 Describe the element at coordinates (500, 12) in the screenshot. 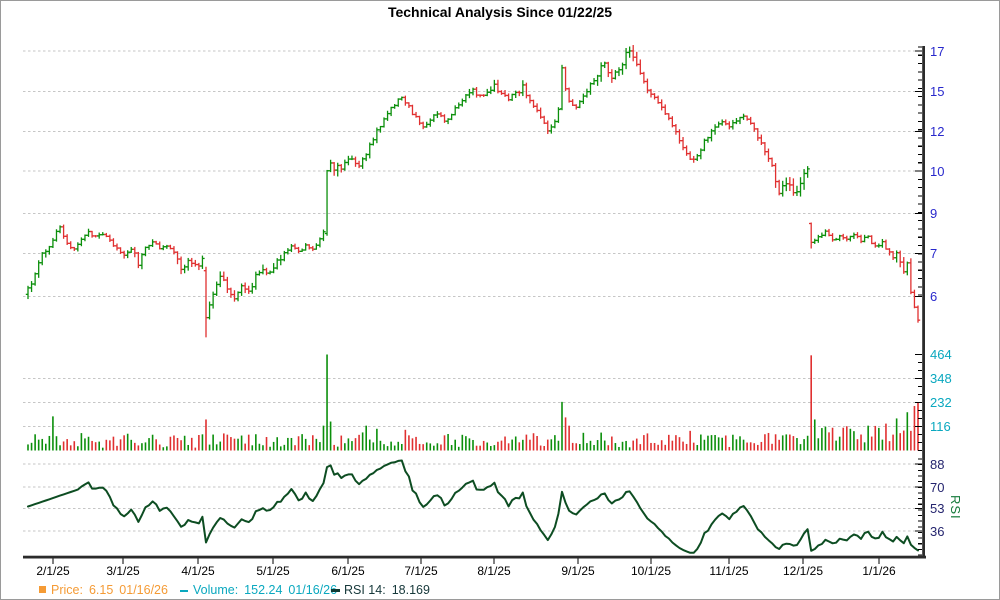

I see `chart-title: Technical Analysis Since 01/22/25` at that location.